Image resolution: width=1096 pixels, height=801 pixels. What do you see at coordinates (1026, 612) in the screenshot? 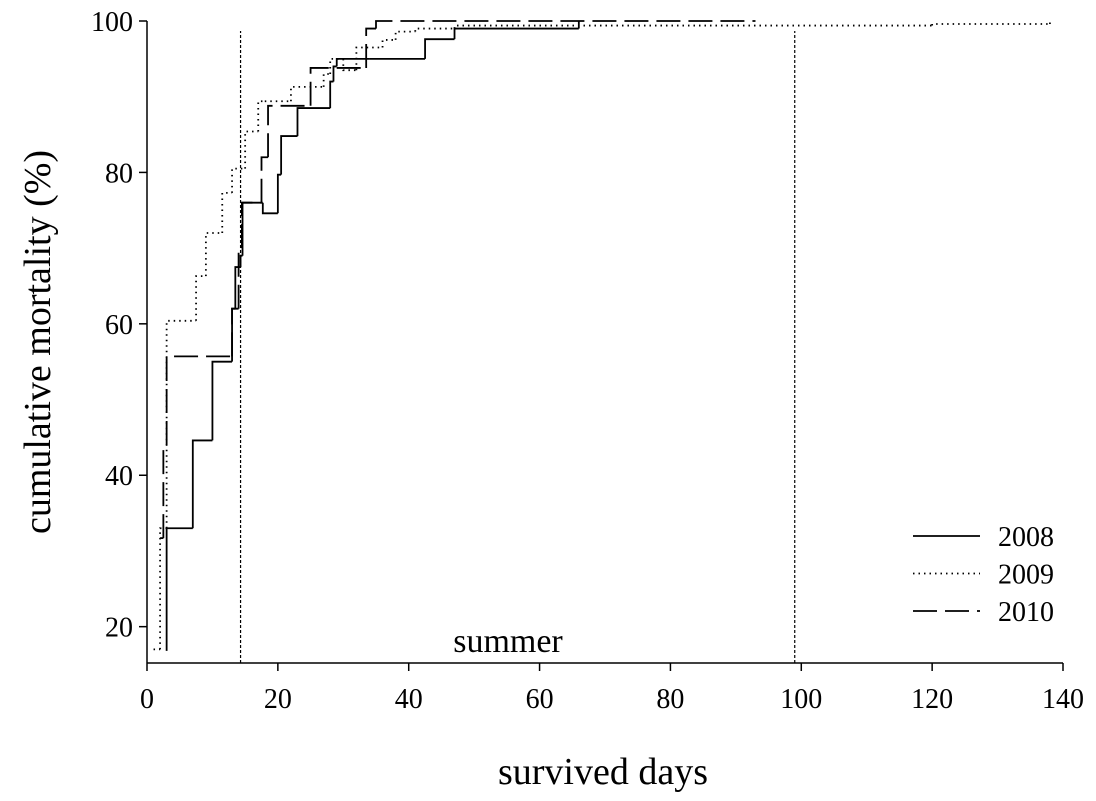
I see `legend-label: 2010` at bounding box center [1026, 612].